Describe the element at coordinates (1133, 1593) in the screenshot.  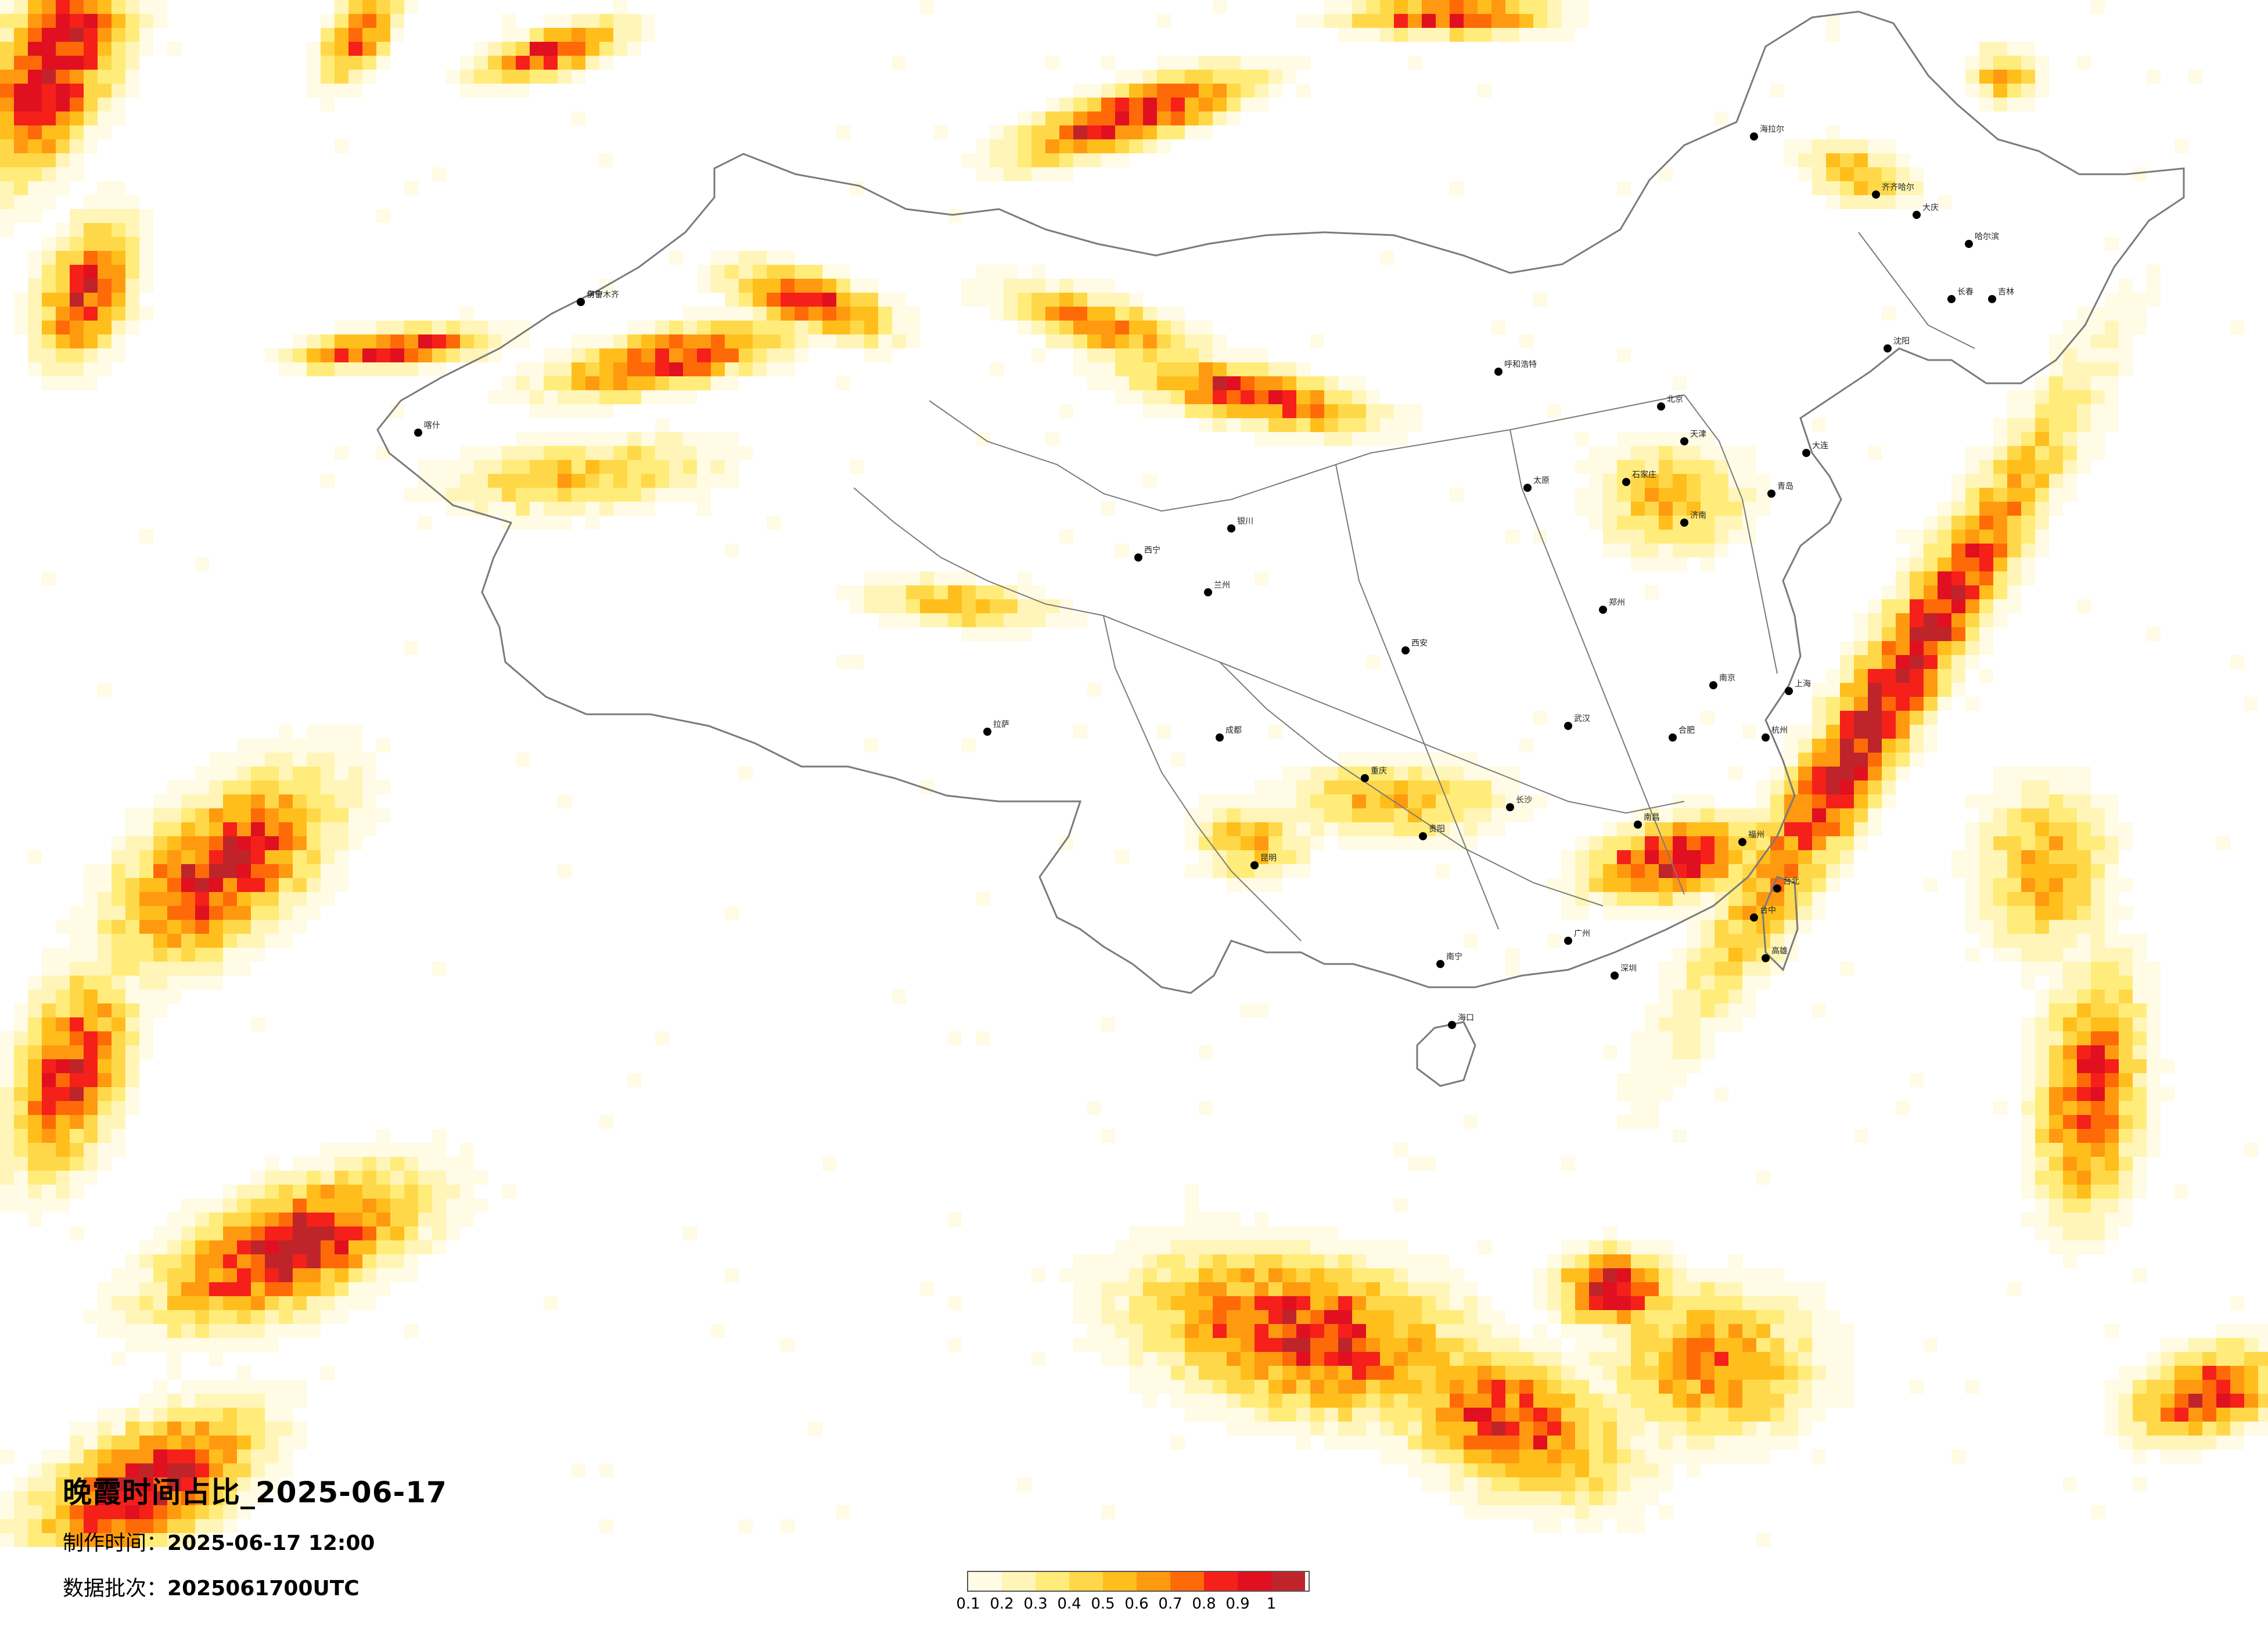
I see `color-legend: 0.1 0.2 0.3 0.4 0.5 0.6 0.7 0.8 0.9 1` at that location.